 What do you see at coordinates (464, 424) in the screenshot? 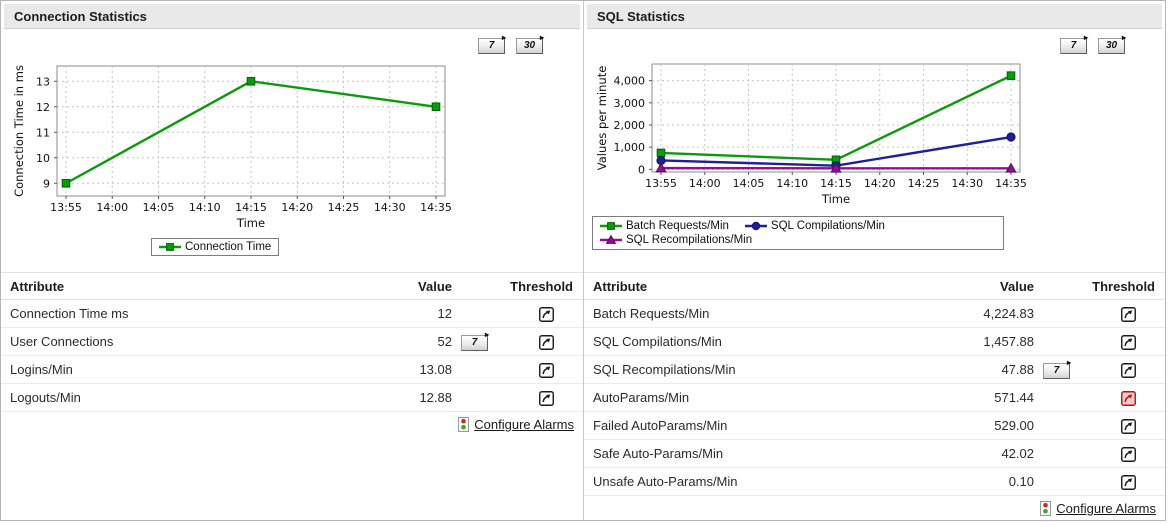
I see `traffic-light-icon` at bounding box center [464, 424].